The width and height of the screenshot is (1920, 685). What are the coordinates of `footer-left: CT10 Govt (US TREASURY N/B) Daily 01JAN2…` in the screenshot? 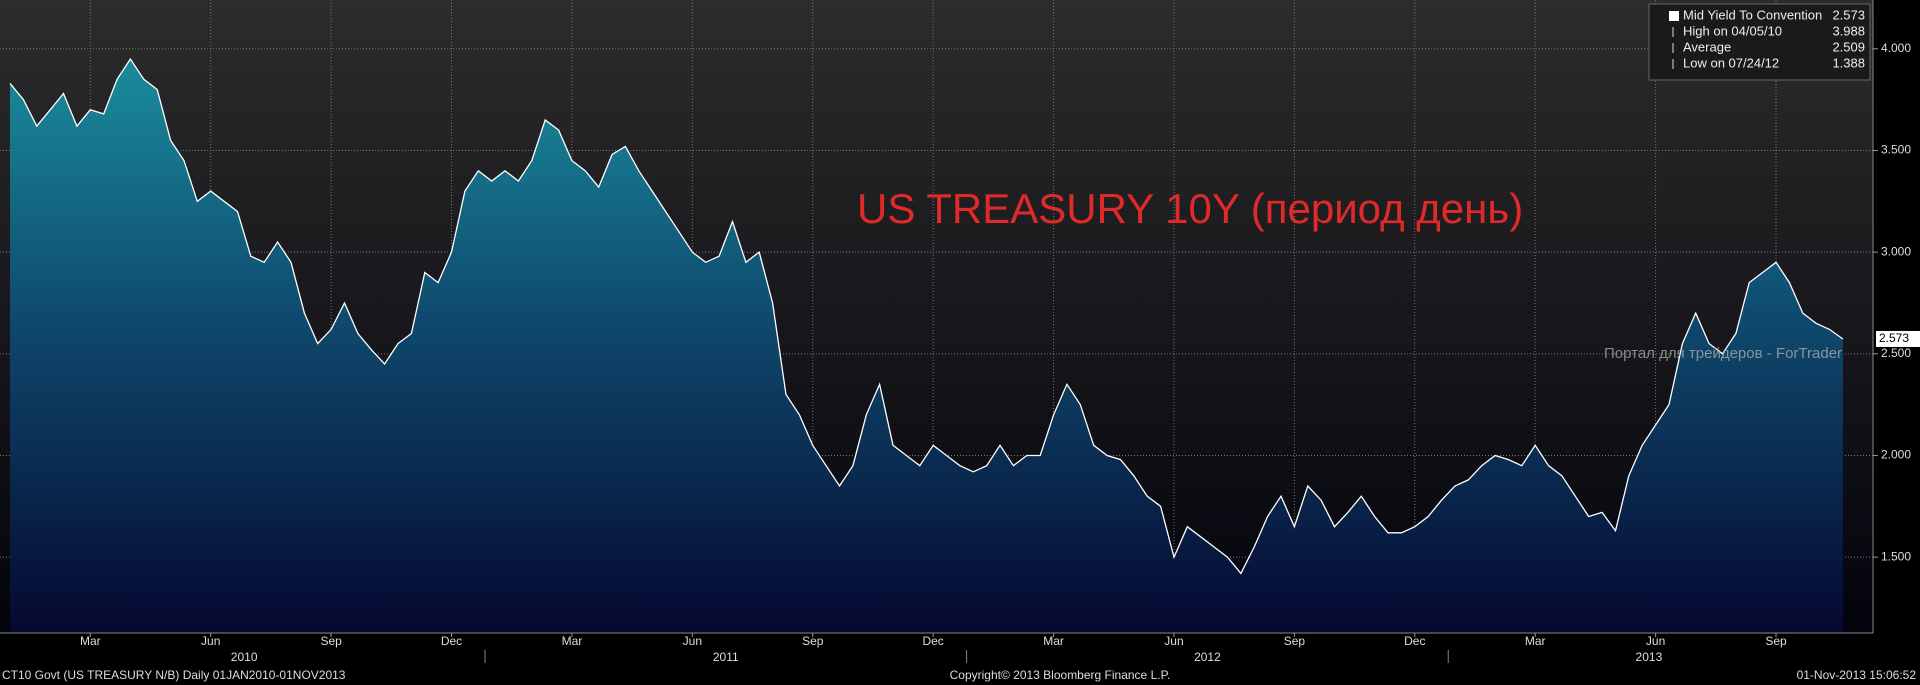 It's located at (174, 675).